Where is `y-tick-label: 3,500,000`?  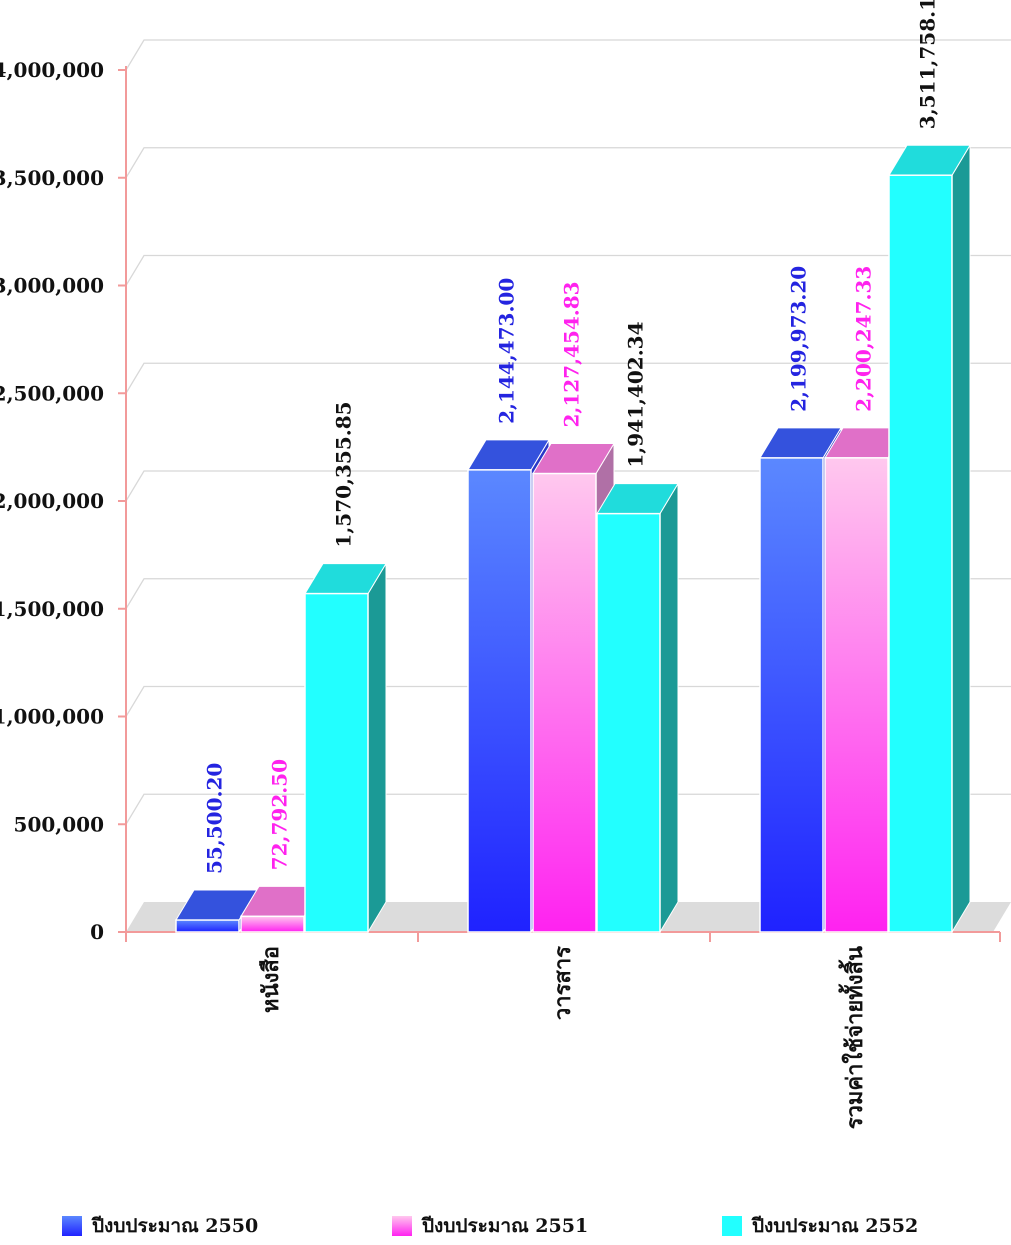
y-tick-label: 3,500,000 is located at coordinates (52, 178).